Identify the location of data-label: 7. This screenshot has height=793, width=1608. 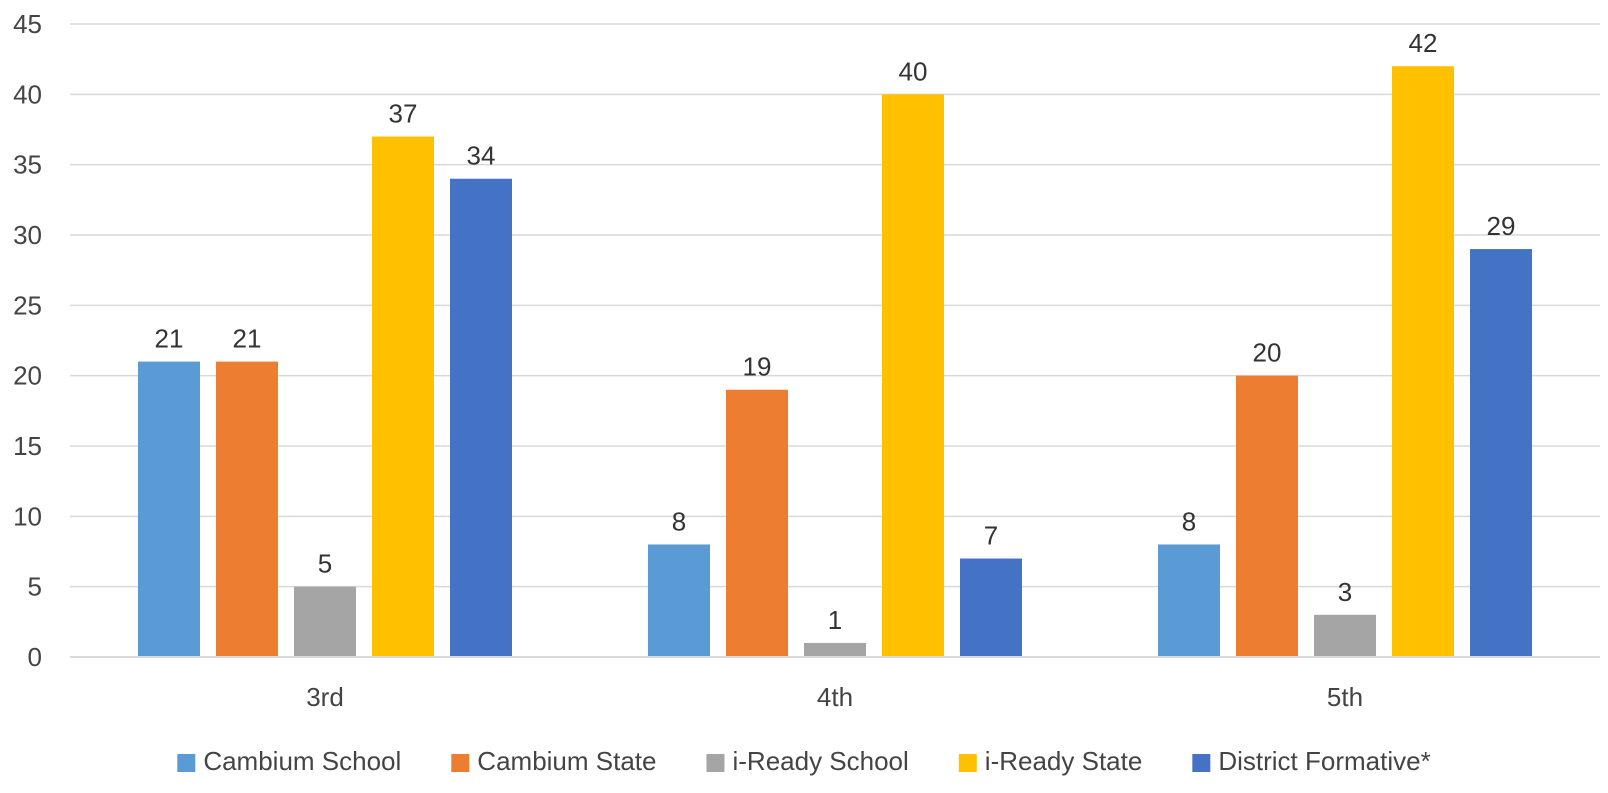
(991, 536).